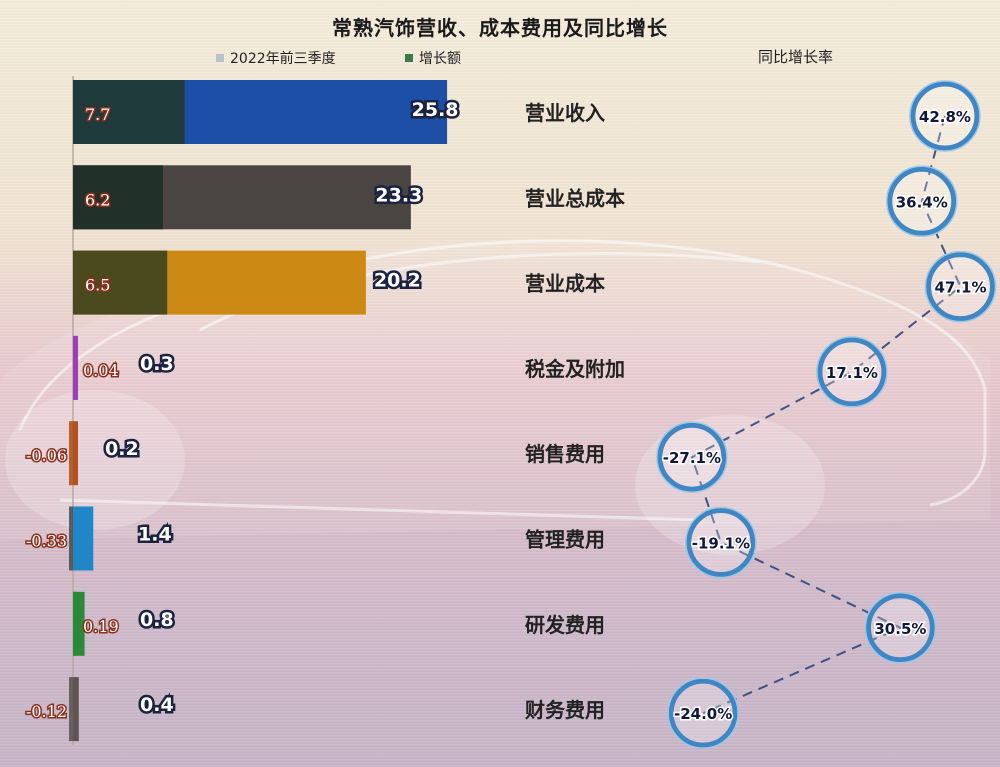  What do you see at coordinates (157, 705) in the screenshot?
I see `total-value-label-8: 0.4` at bounding box center [157, 705].